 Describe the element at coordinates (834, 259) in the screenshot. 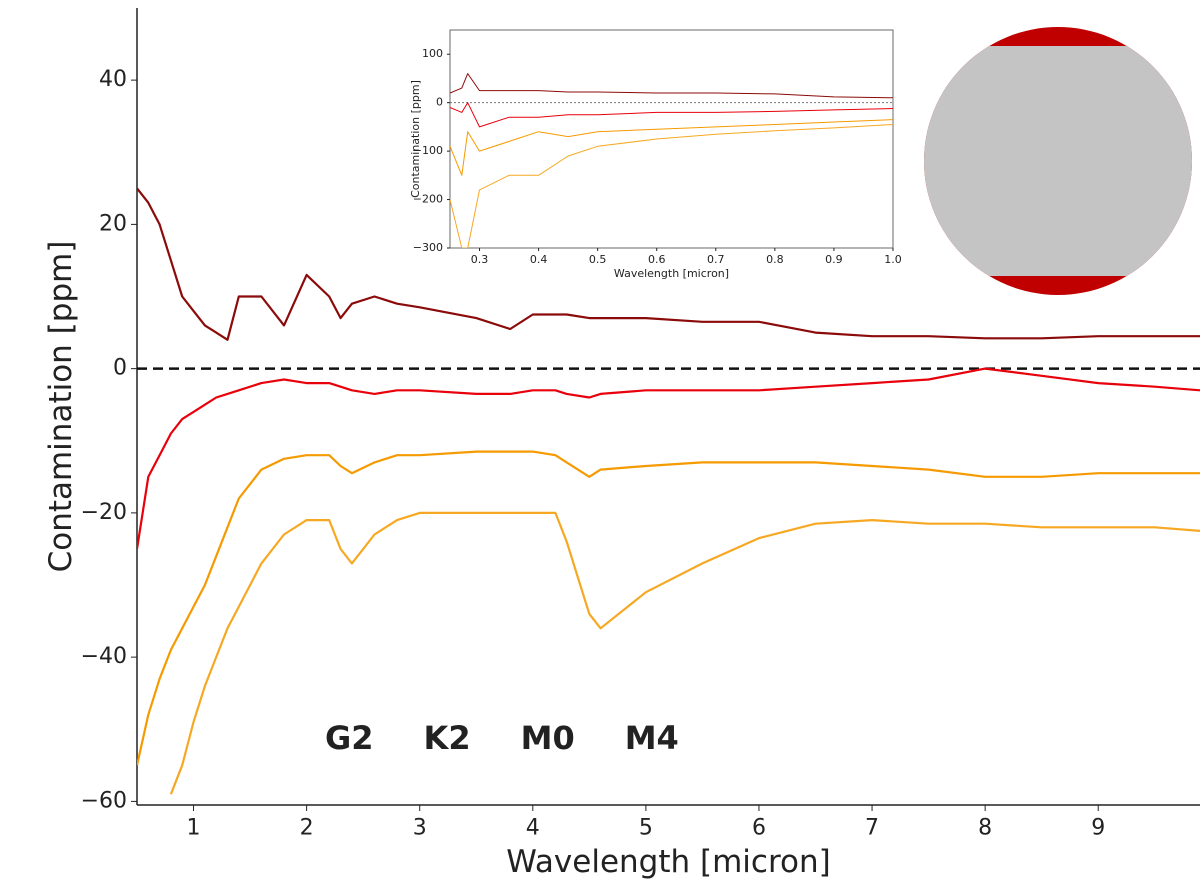

I see `x-tick-label: 0.9` at that location.